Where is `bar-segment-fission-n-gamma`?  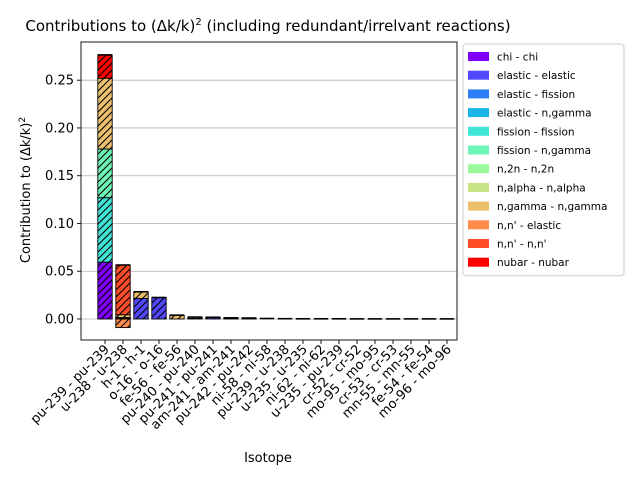
bar-segment-fission-n-gamma is located at coordinates (105, 173).